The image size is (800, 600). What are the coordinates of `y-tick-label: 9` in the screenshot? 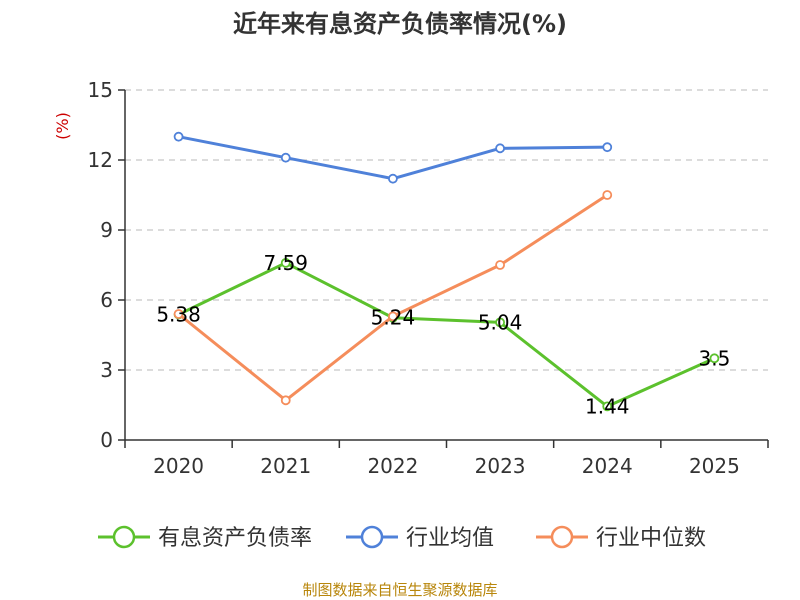 It's located at (106, 230).